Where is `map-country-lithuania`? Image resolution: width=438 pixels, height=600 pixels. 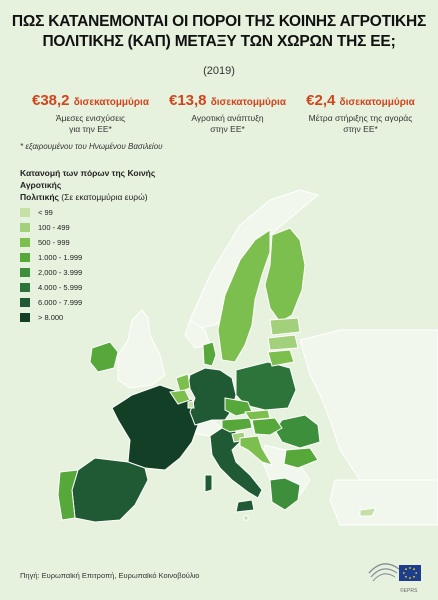 map-country-lithuania is located at coordinates (281, 358).